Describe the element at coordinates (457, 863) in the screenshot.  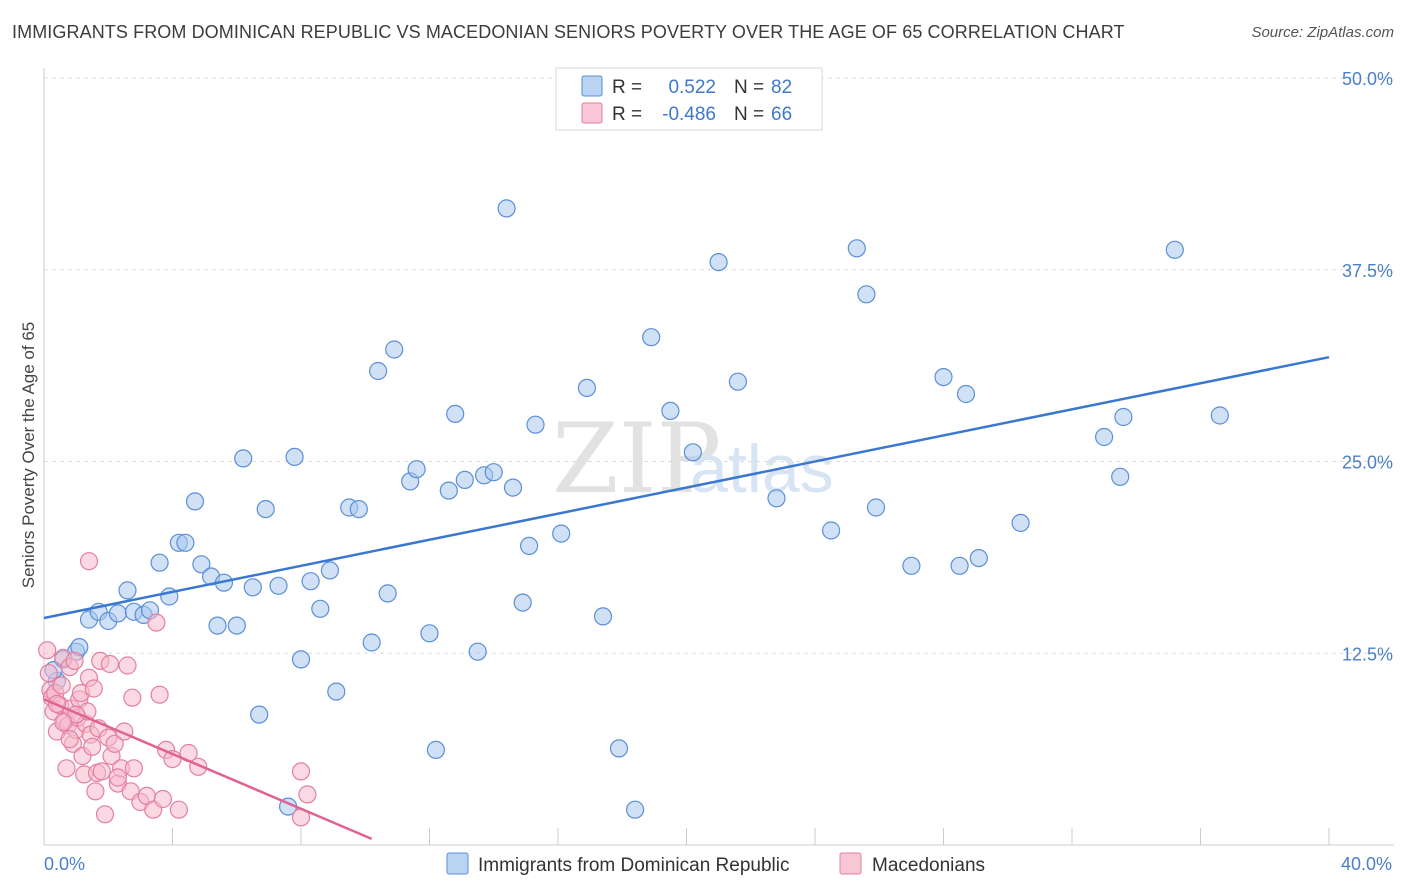
I see `legend-swatch-dominican` at that location.